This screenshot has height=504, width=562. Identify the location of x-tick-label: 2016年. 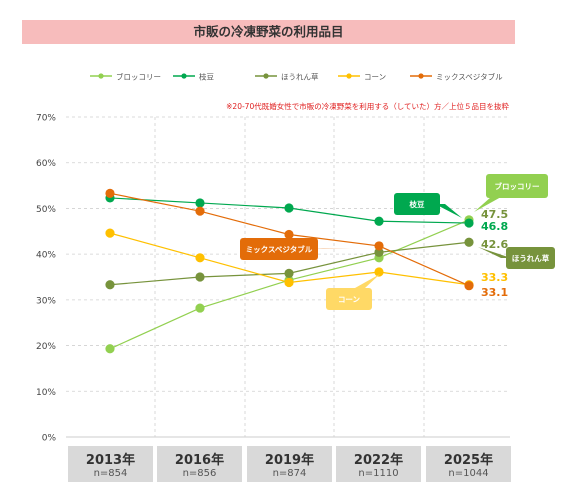
(199, 460).